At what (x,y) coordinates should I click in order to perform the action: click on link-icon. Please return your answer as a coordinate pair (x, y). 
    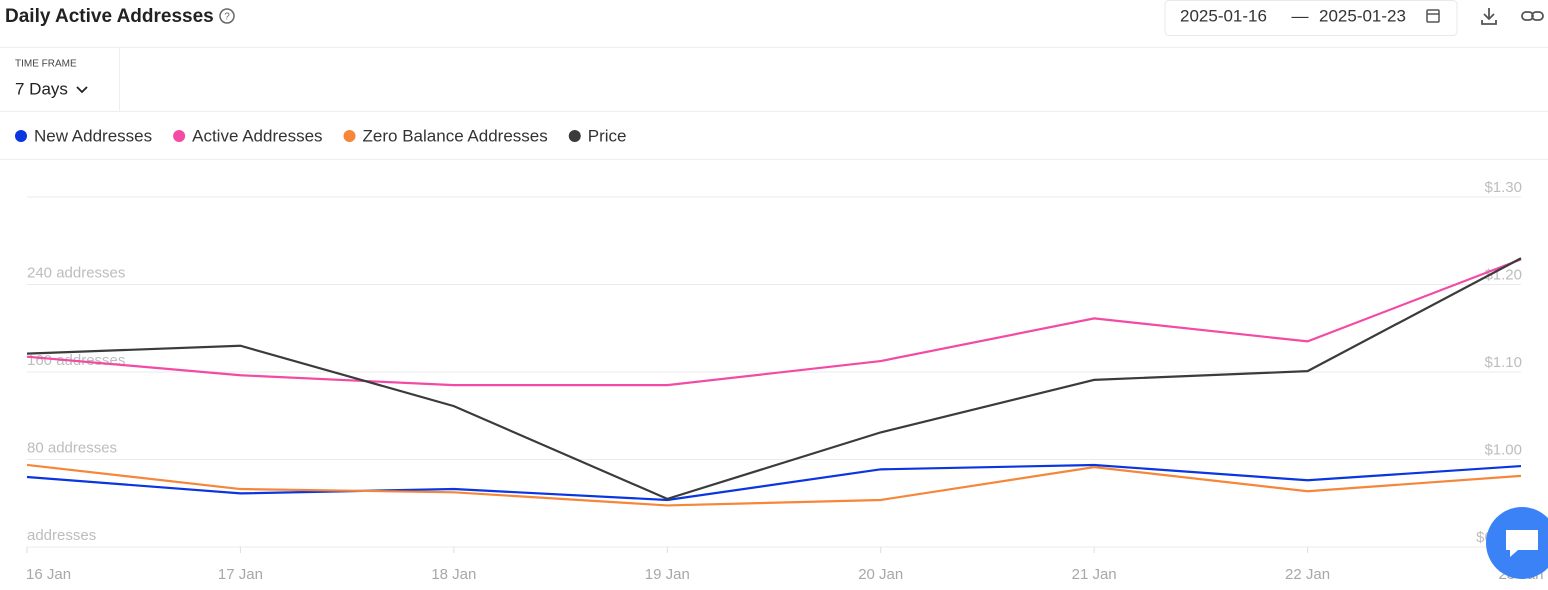
    Looking at the image, I should click on (1532, 16).